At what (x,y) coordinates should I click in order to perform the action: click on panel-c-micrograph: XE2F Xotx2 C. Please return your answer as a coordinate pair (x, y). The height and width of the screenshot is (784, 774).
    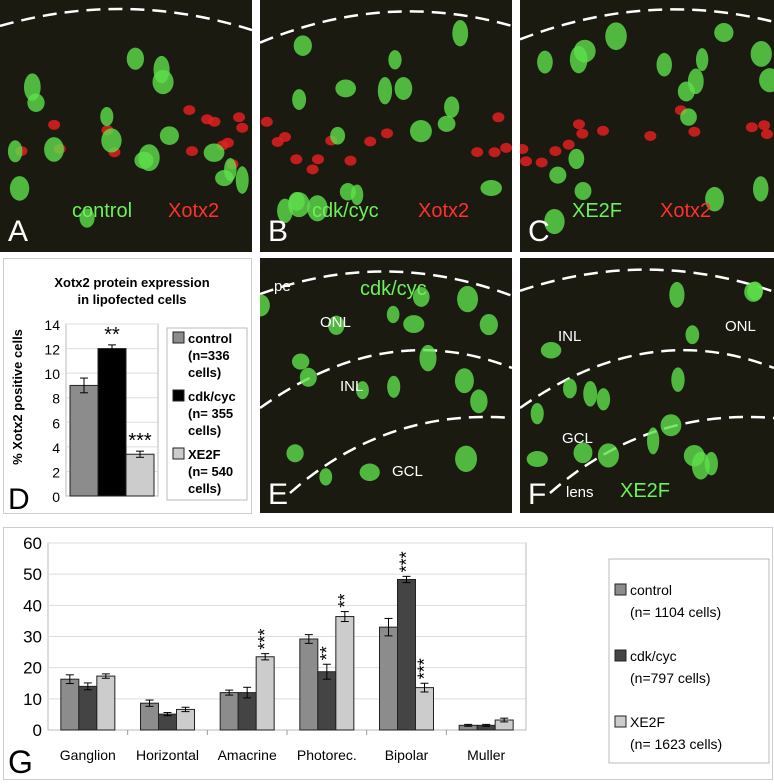
    Looking at the image, I should click on (647, 126).